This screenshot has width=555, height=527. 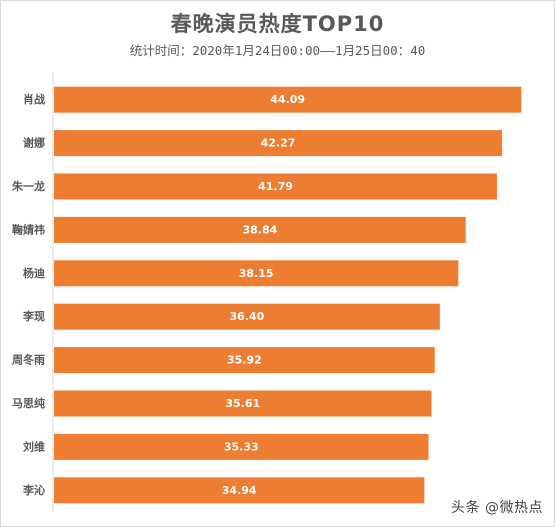 I want to click on bar-value-label: 41.79, so click(x=275, y=186).